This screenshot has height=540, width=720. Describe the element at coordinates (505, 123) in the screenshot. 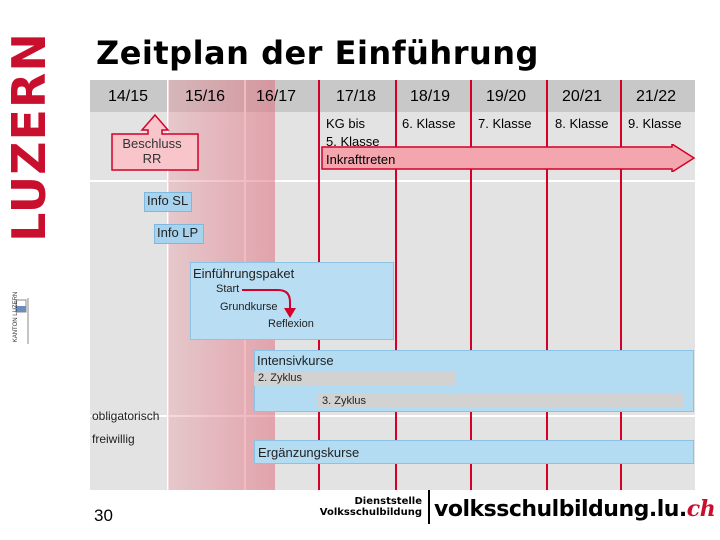

I see `grade-label-7: 7. Klasse` at that location.